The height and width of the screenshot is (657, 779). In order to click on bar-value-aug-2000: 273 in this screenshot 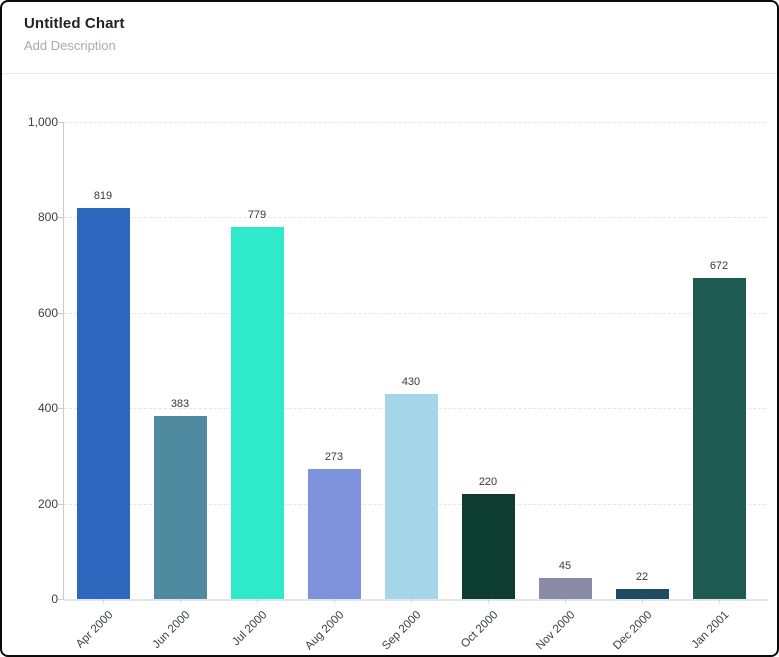, I will do `click(334, 456)`.